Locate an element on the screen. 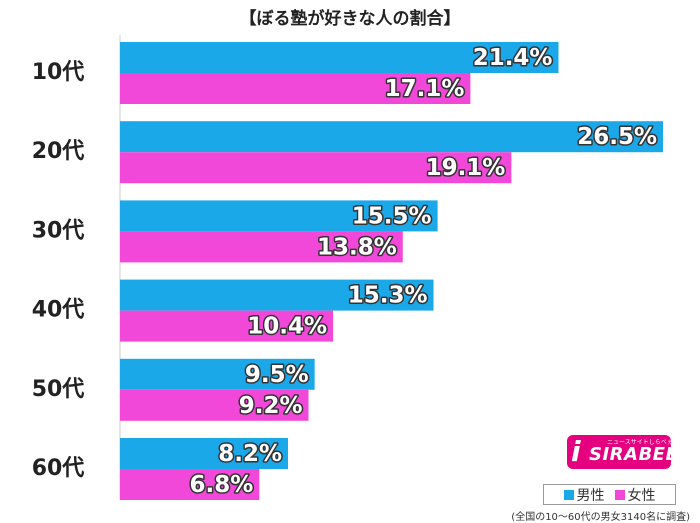 The height and width of the screenshot is (523, 700). value-label: 15.3% is located at coordinates (388, 296).